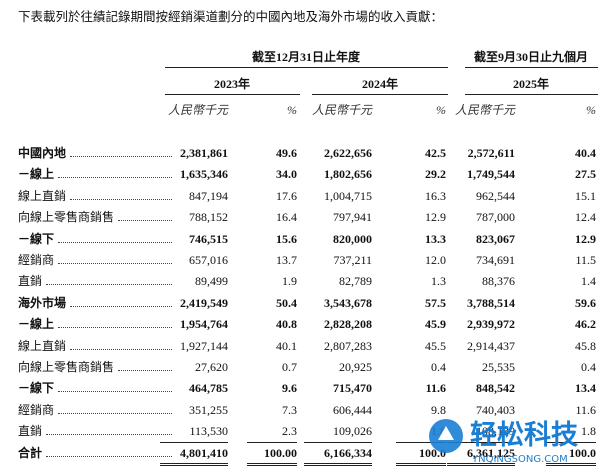 This screenshot has width=600, height=470. I want to click on amount-cell: 1,802,656, so click(348, 174).